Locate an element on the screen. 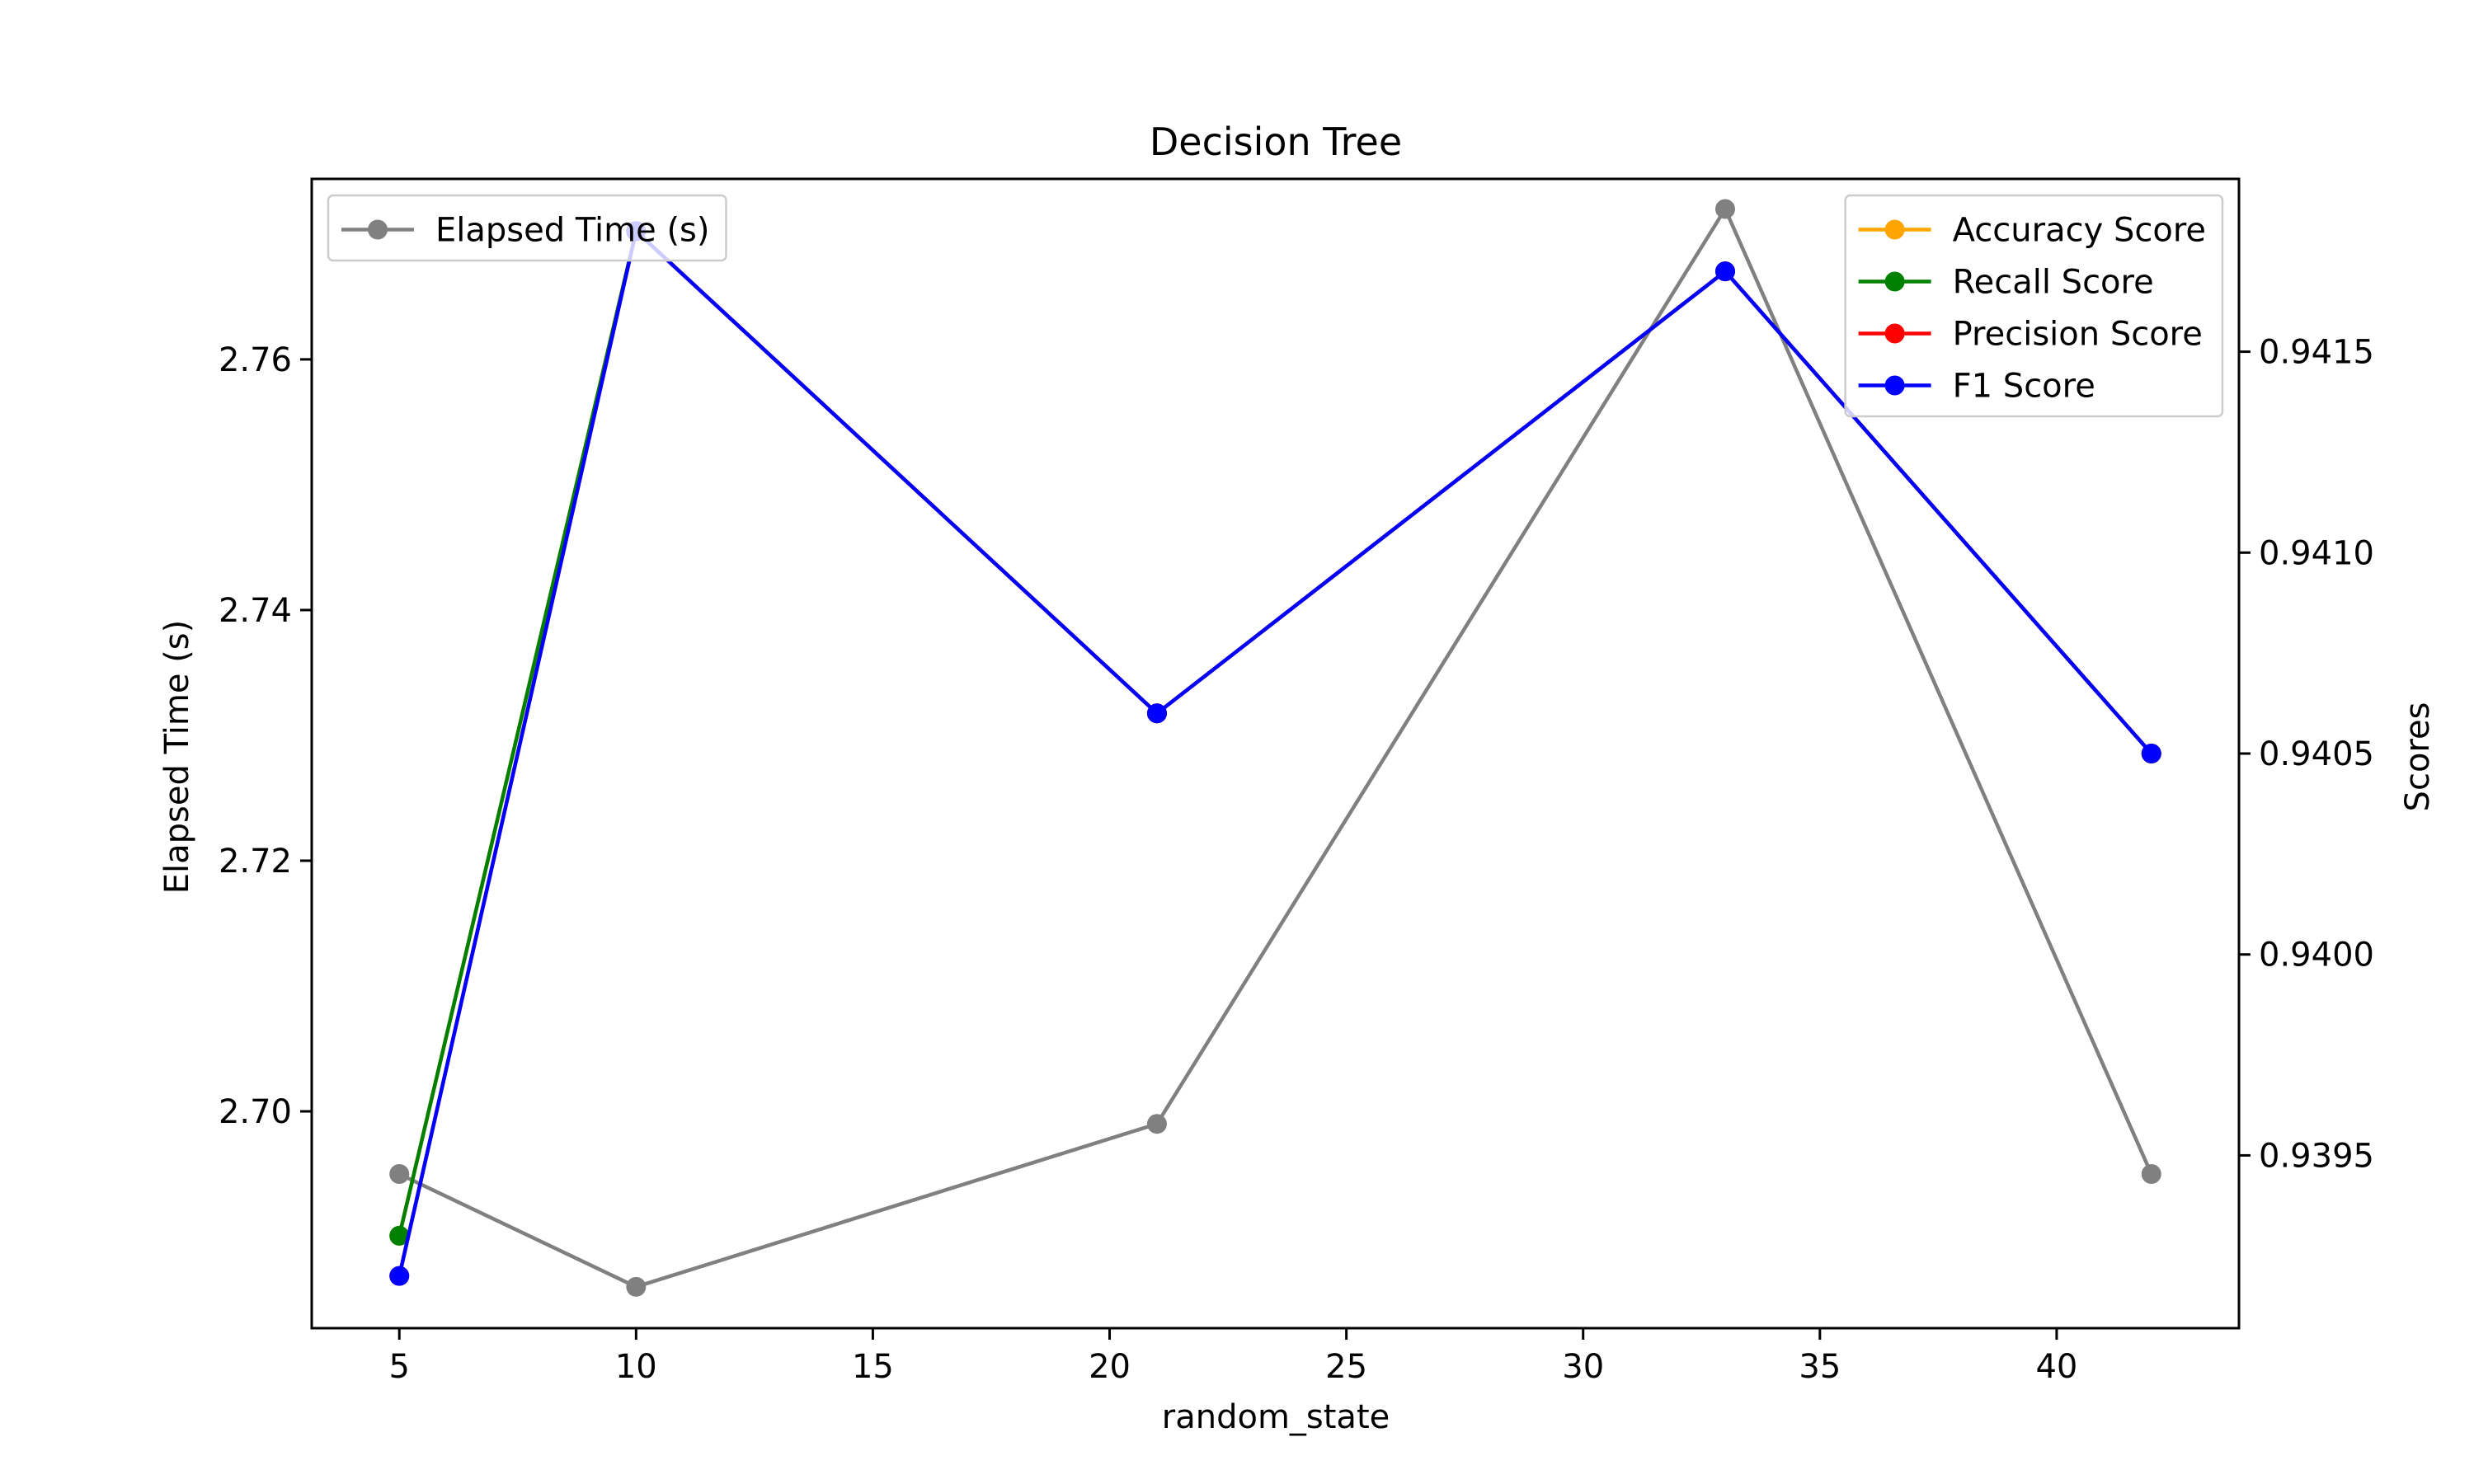  legend-label: F1 Score is located at coordinates (2024, 387).